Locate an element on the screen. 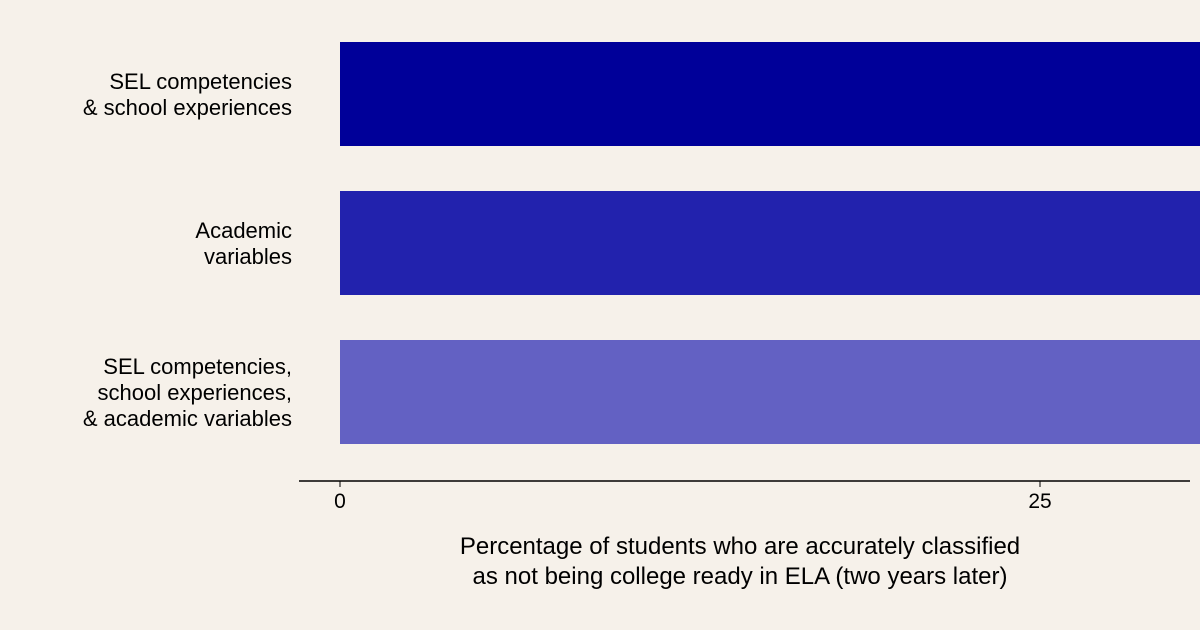 This screenshot has width=1200, height=630. category-label-line: Academic is located at coordinates (243, 230).